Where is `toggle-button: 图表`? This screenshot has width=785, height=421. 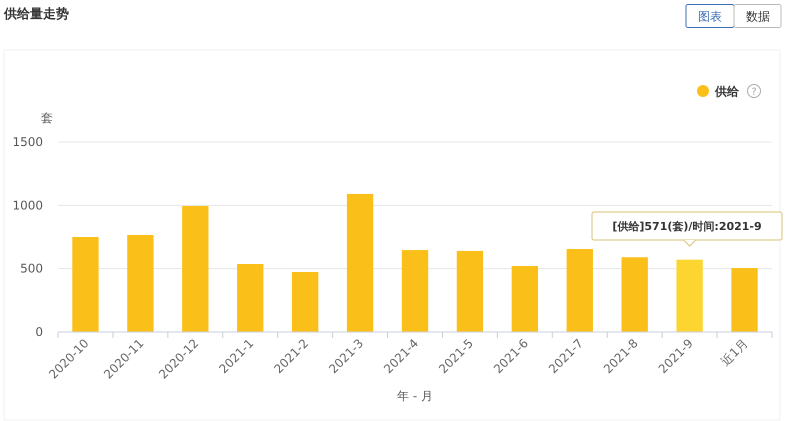 toggle-button: 图表 is located at coordinates (710, 16).